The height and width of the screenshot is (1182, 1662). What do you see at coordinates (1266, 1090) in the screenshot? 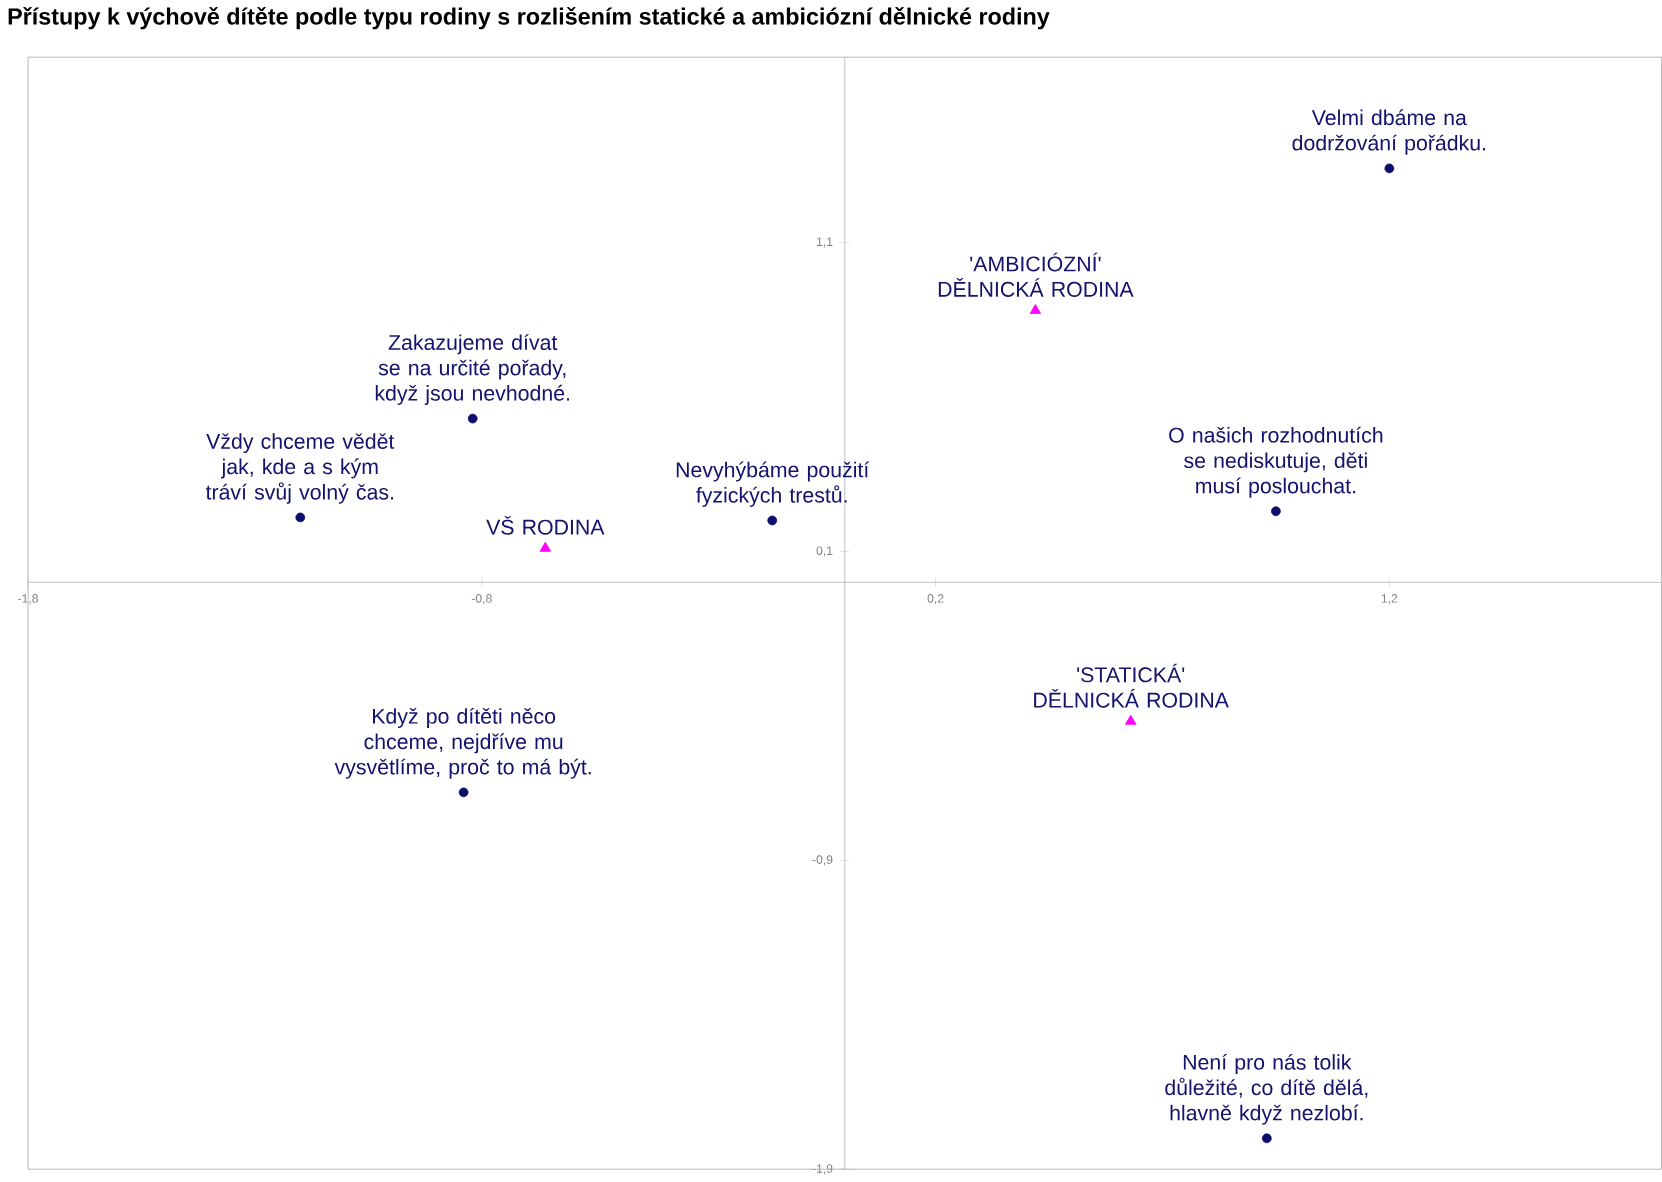
I see `annotation: Není pro nás tolik důležité, co dítě dělá, hlavně když nezlobí.` at bounding box center [1266, 1090].